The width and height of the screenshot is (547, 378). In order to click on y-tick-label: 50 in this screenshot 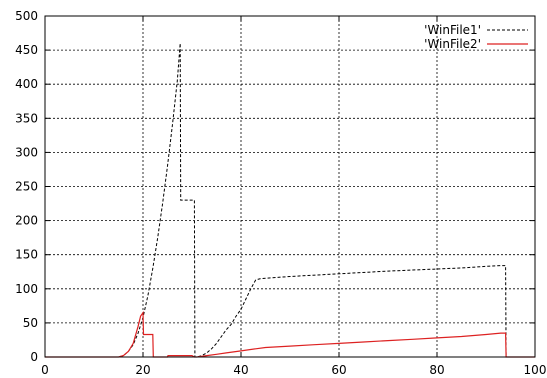, I will do `click(30, 323)`.